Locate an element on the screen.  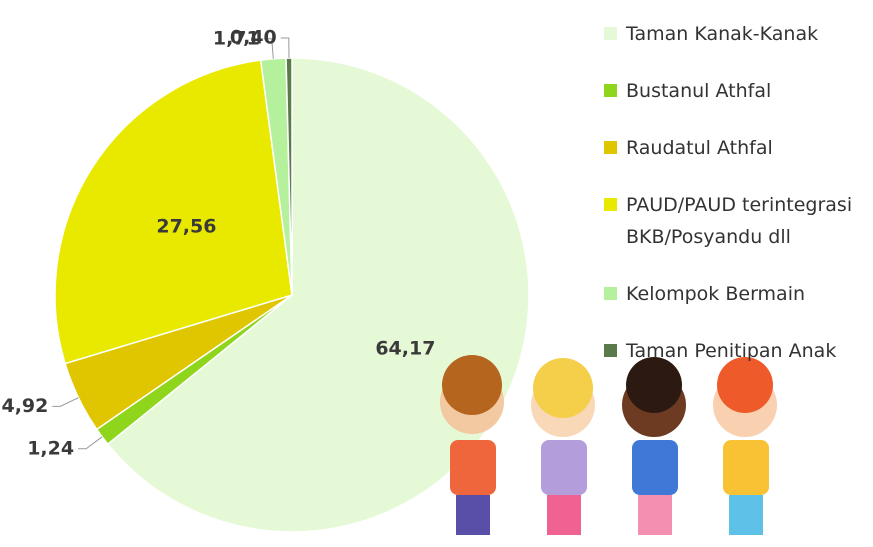
data-label: 64,17 is located at coordinates (405, 349).